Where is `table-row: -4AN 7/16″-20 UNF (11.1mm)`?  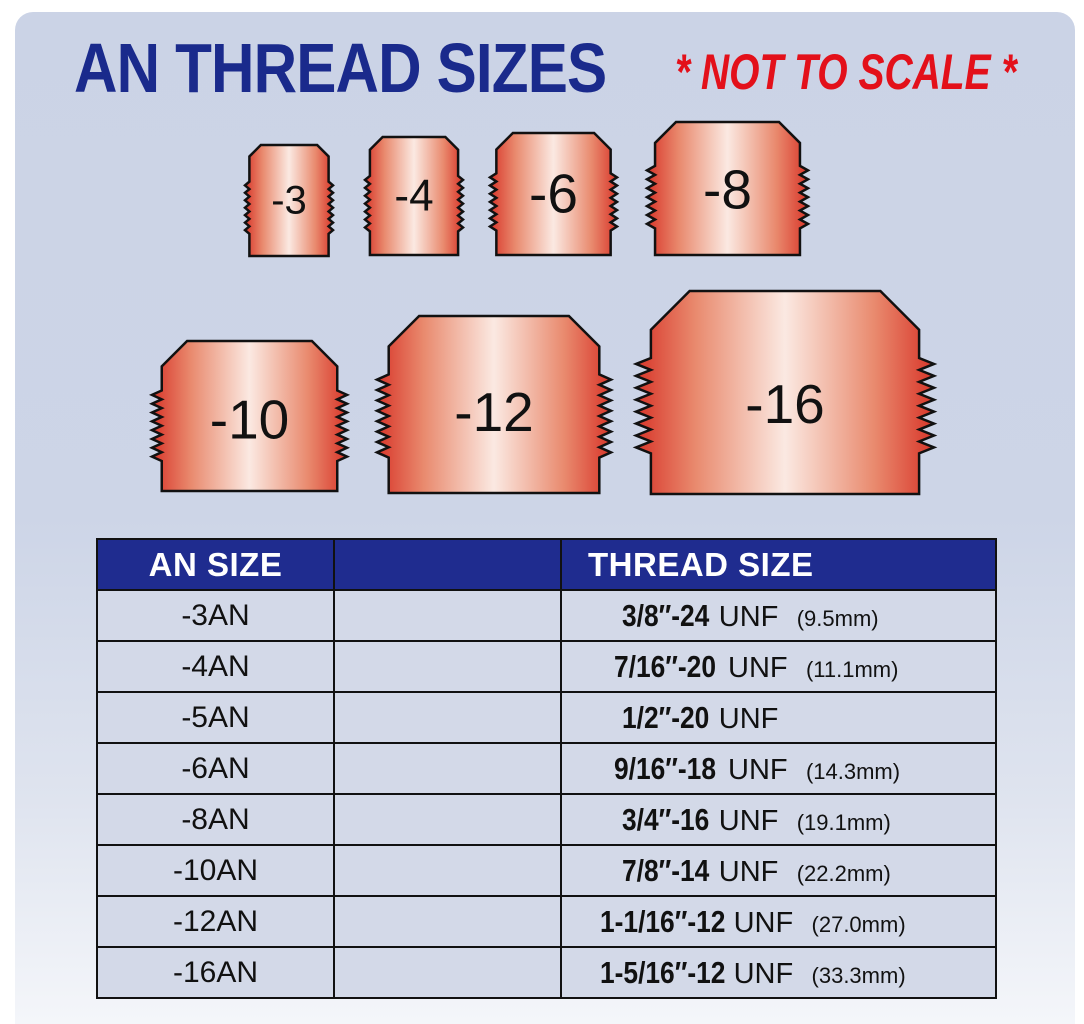
table-row: -4AN 7/16″-20 UNF (11.1mm) is located at coordinates (546, 666).